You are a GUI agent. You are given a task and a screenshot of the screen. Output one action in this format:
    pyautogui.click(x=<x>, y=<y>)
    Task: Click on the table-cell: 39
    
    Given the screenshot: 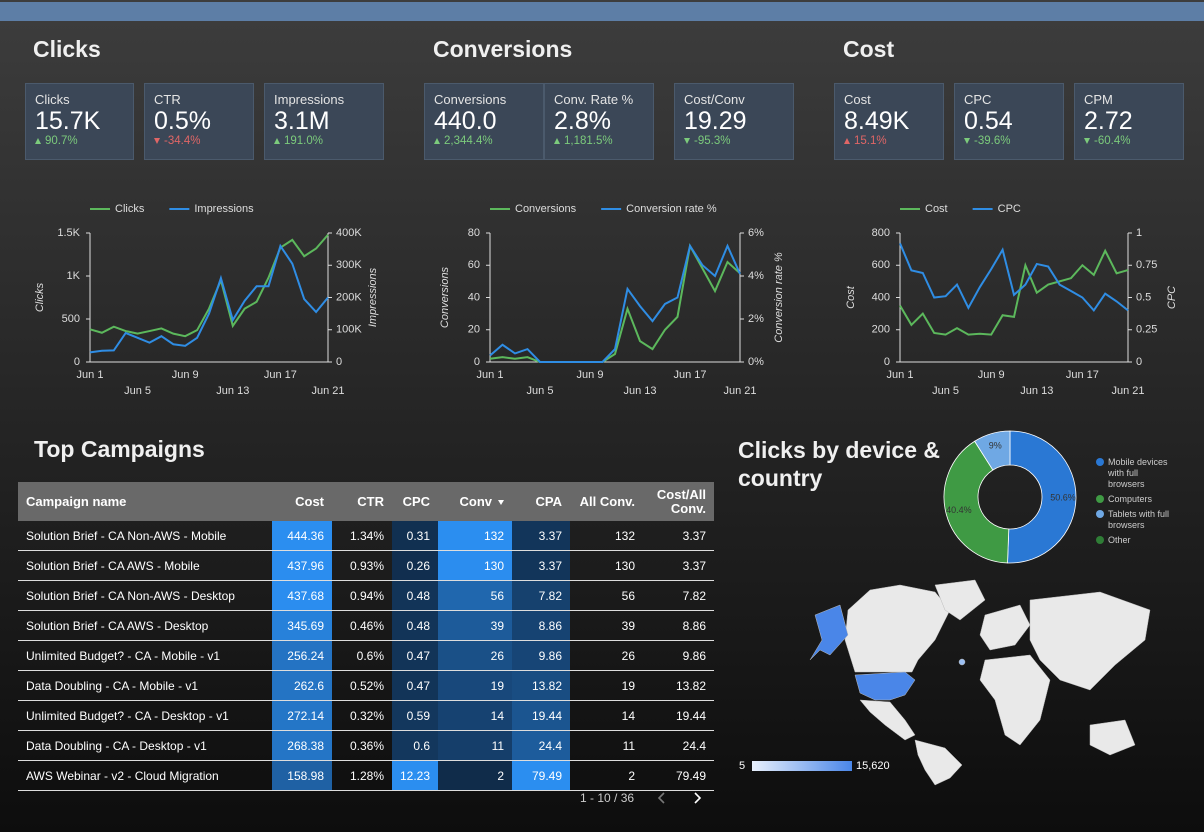 What is the action you would take?
    pyautogui.click(x=607, y=625)
    